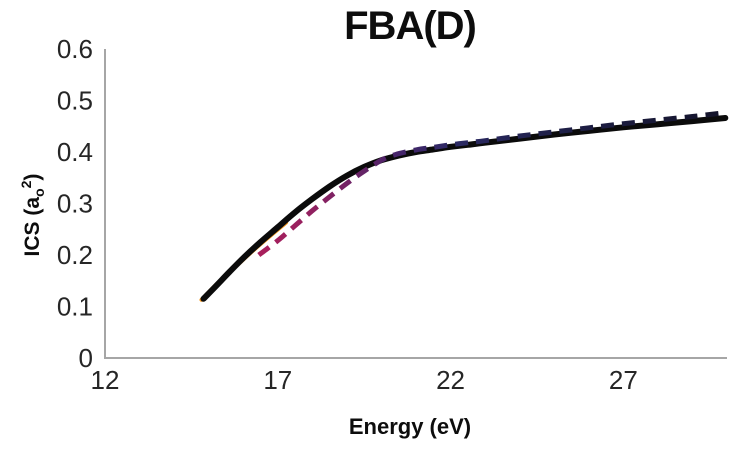  I want to click on y-tick-label: 0.3, so click(75, 204).